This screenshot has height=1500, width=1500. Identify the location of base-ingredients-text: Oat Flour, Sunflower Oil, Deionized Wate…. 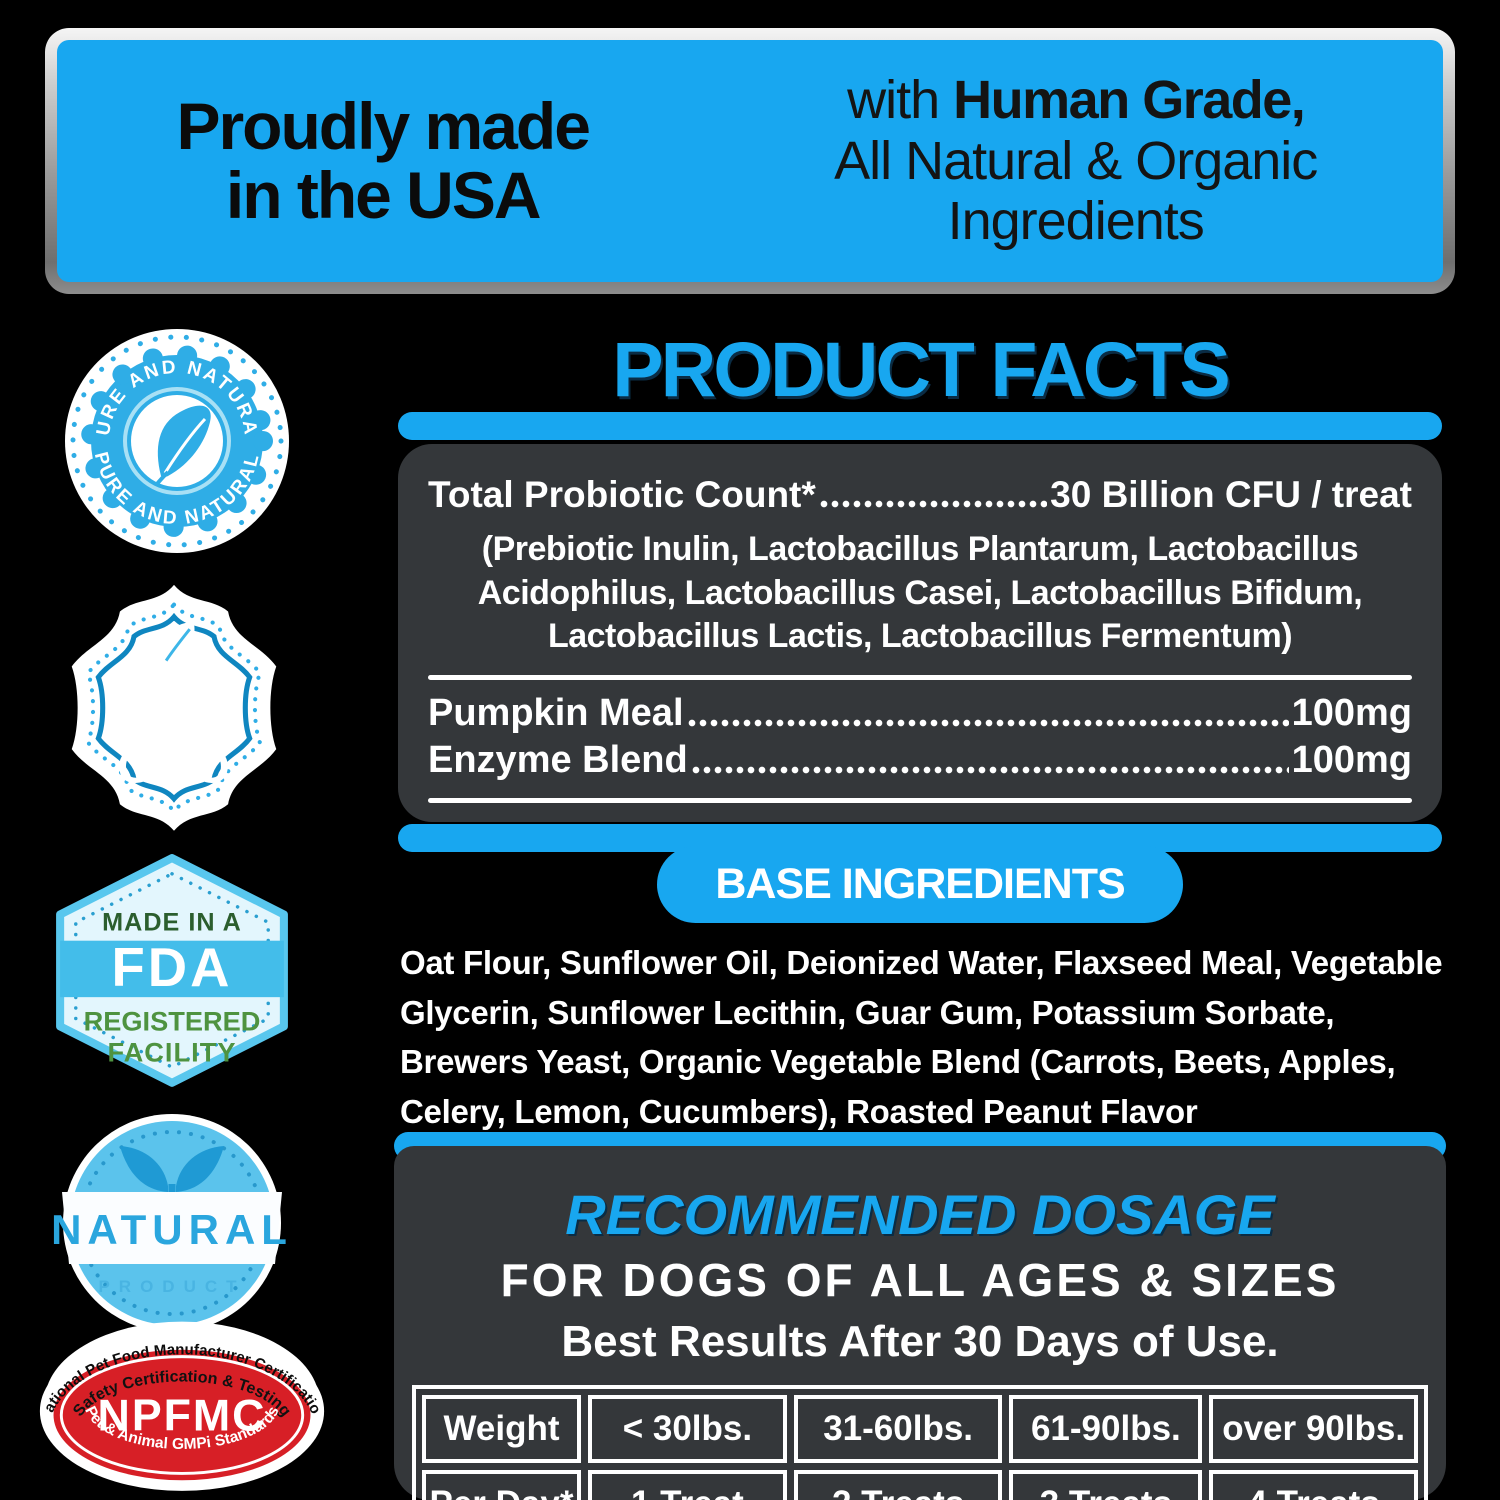
(921, 1037).